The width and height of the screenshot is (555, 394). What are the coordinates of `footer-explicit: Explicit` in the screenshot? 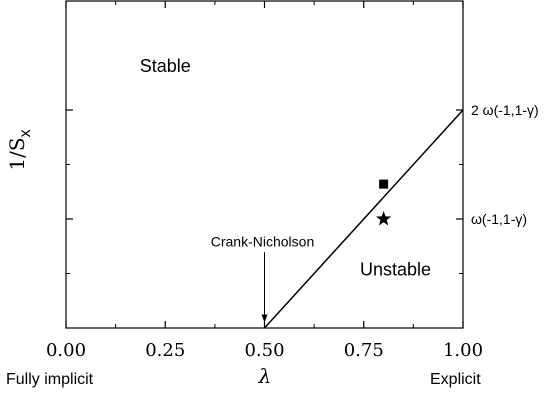 It's located at (455, 379).